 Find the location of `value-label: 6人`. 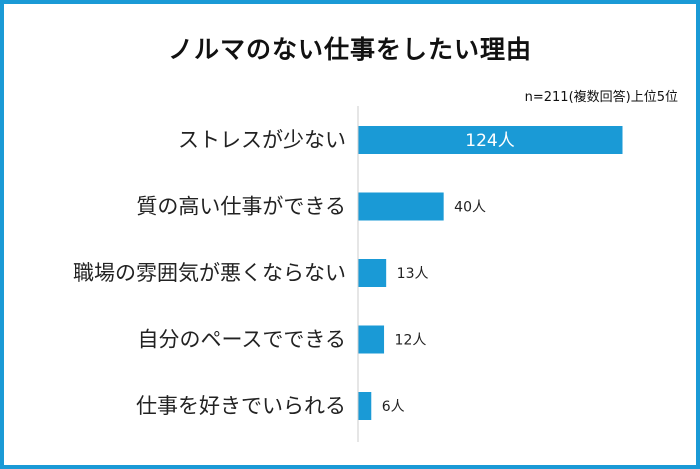

value-label: 6人 is located at coordinates (393, 407).